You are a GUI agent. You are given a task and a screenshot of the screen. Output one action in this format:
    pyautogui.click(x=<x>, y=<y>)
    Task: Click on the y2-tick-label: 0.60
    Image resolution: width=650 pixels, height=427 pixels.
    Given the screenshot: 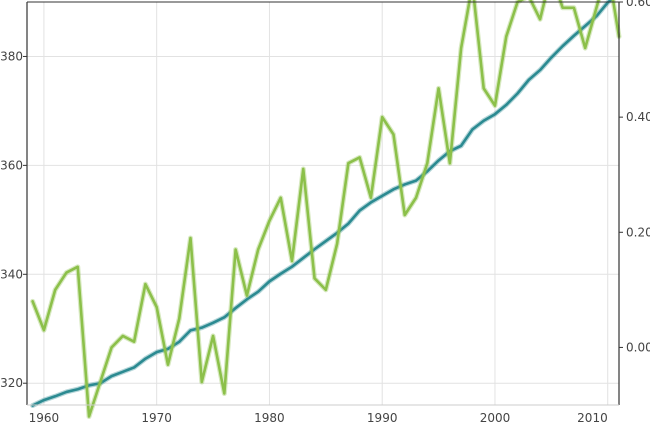 What is the action you would take?
    pyautogui.click(x=638, y=4)
    